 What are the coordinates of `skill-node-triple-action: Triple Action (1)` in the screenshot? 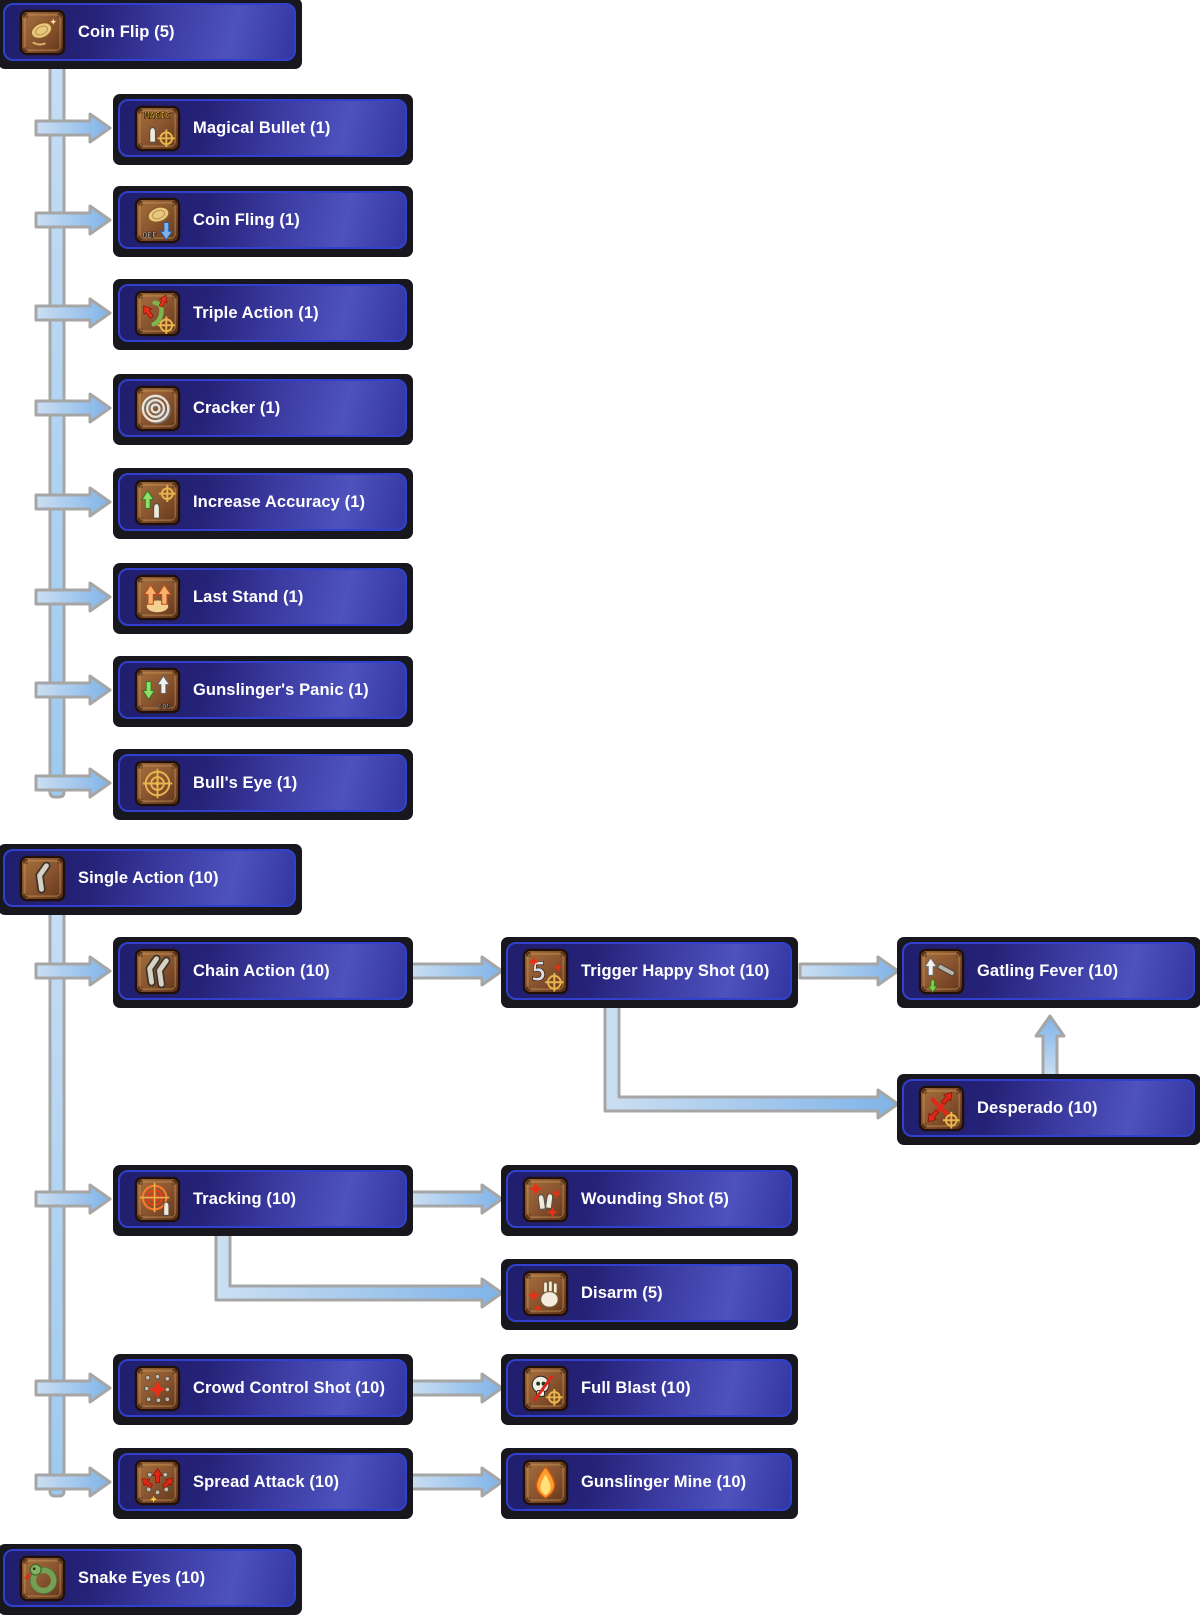 It's located at (263, 314).